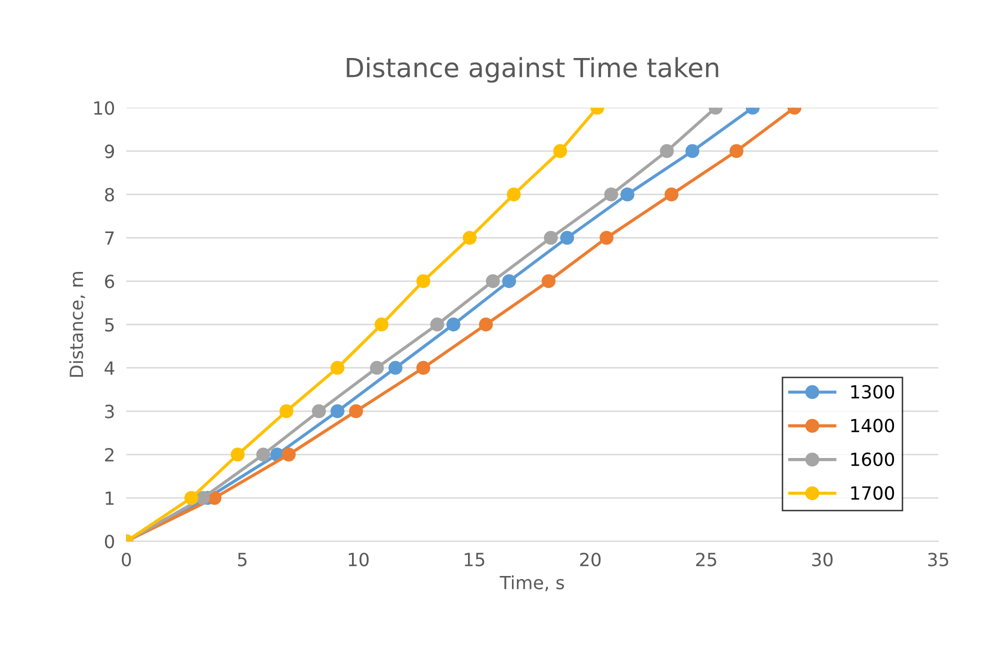  Describe the element at coordinates (358, 559) in the screenshot. I see `x-tick-label: 10` at that location.